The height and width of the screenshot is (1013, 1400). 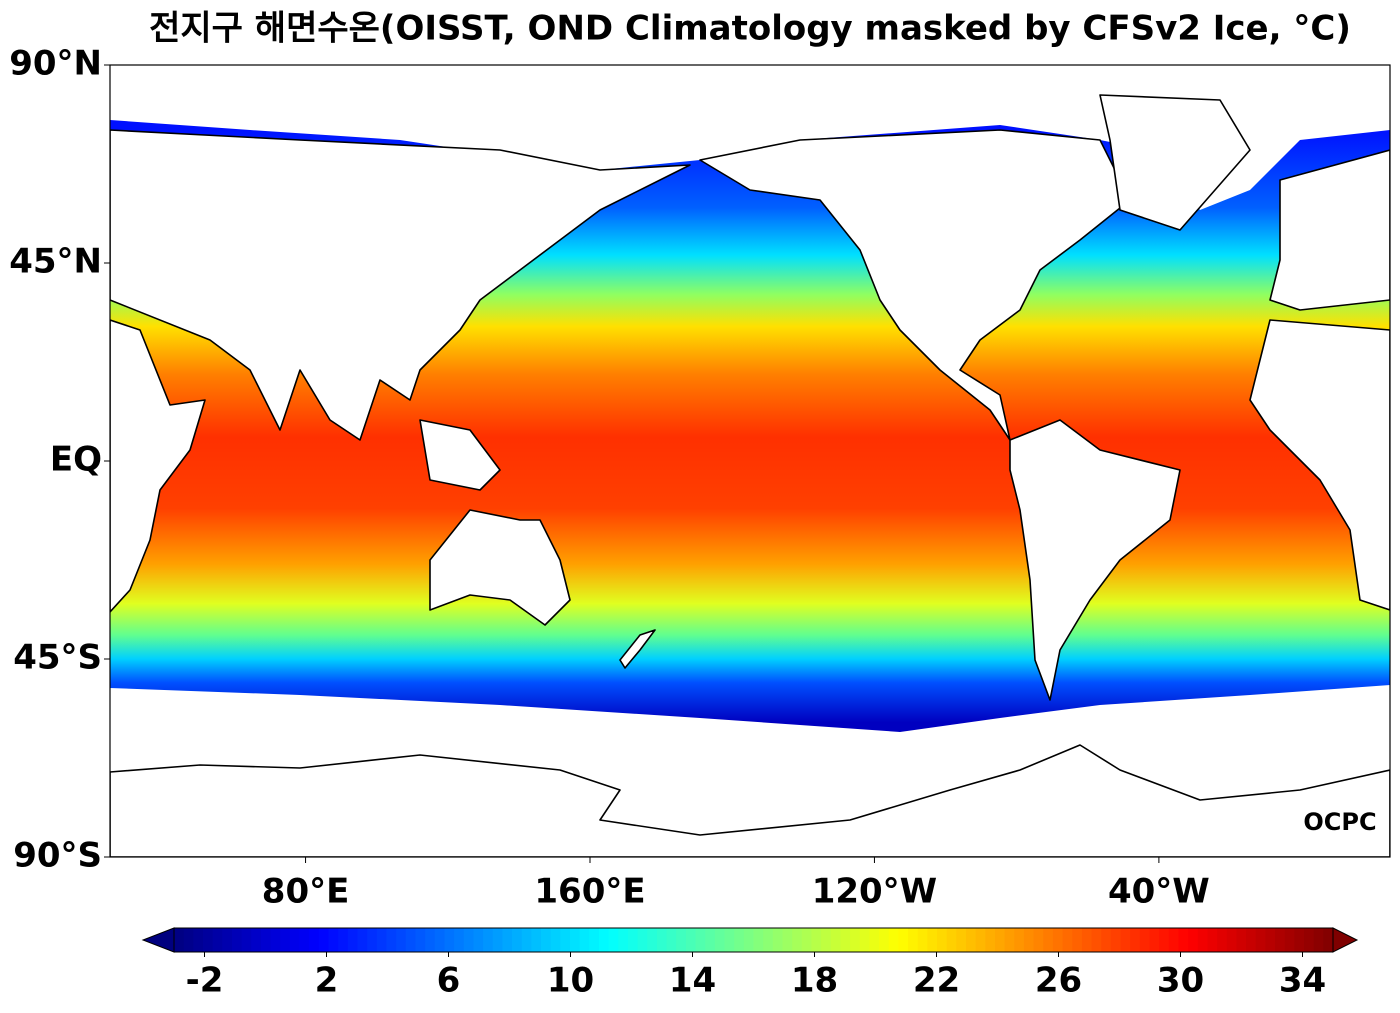 What do you see at coordinates (400, 285) in the screenshot?
I see `eurasia` at bounding box center [400, 285].